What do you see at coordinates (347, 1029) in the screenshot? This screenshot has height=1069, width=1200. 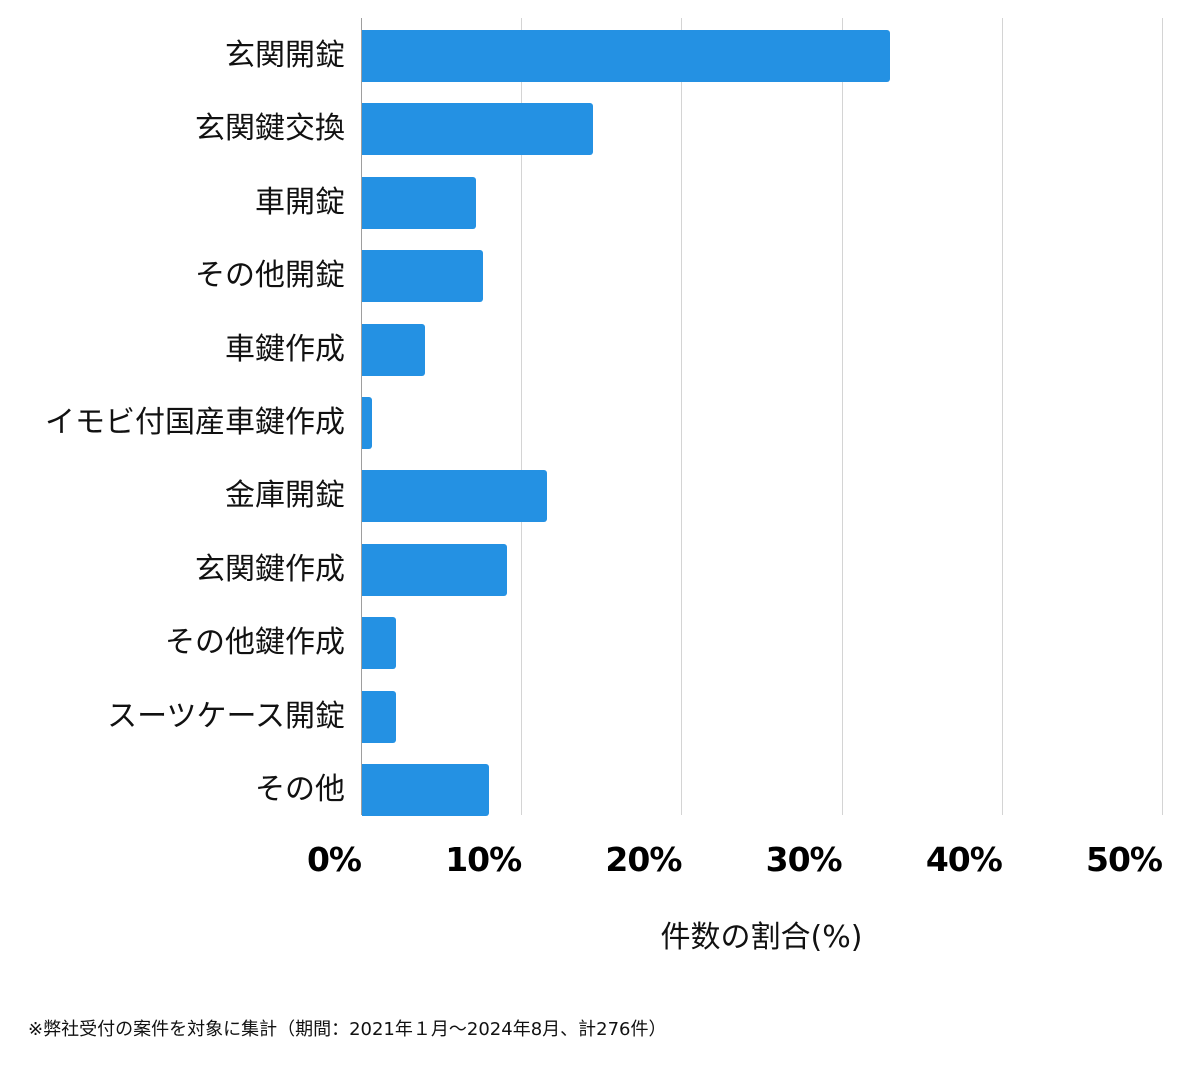 I see `footnote: ※弊社受付の案件を対象に集計（期間：2021年１月〜2024年8月、計276件）` at bounding box center [347, 1029].